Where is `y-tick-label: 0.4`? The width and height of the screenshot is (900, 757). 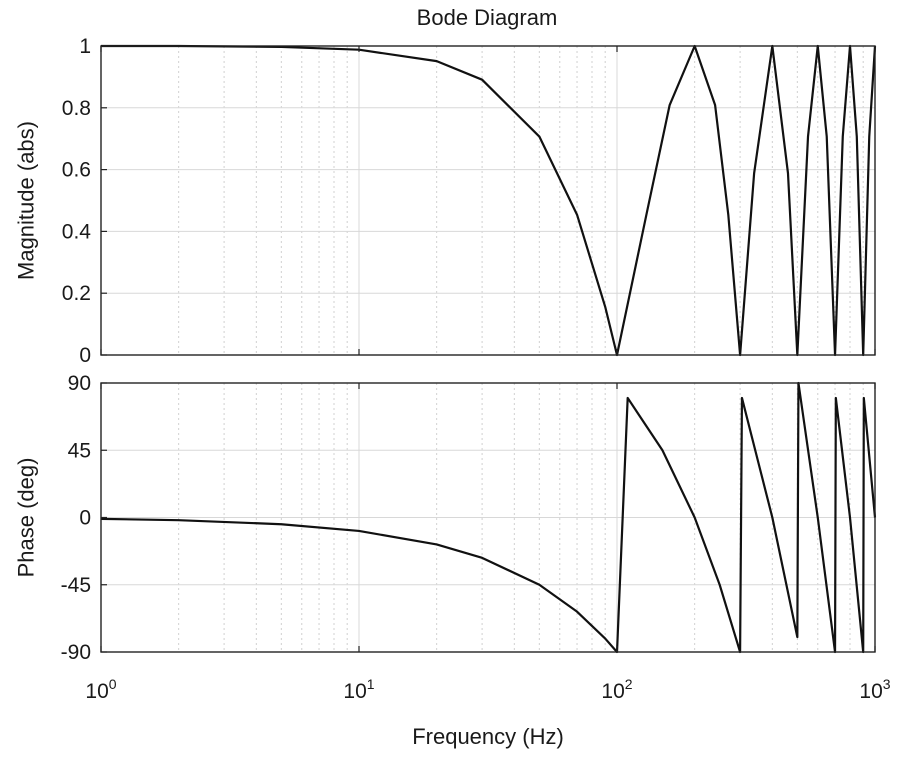 y-tick-label: 0.4 is located at coordinates (77, 231).